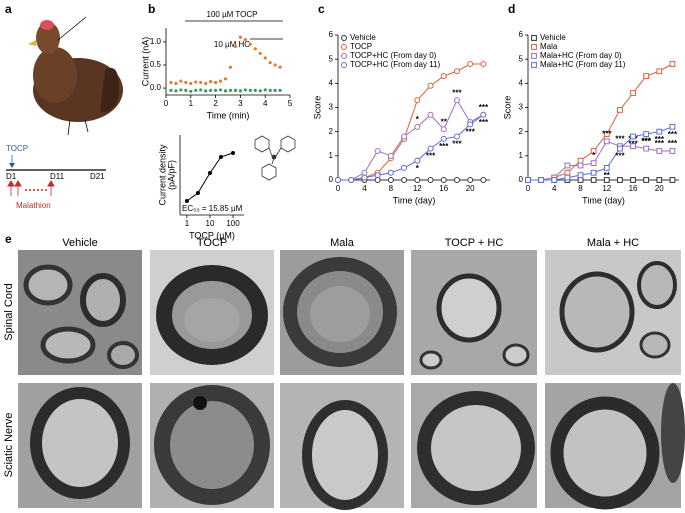 The height and width of the screenshot is (513, 685). Describe the element at coordinates (232, 14) in the screenshot. I see `annotation: 100 µM TOCP` at that location.